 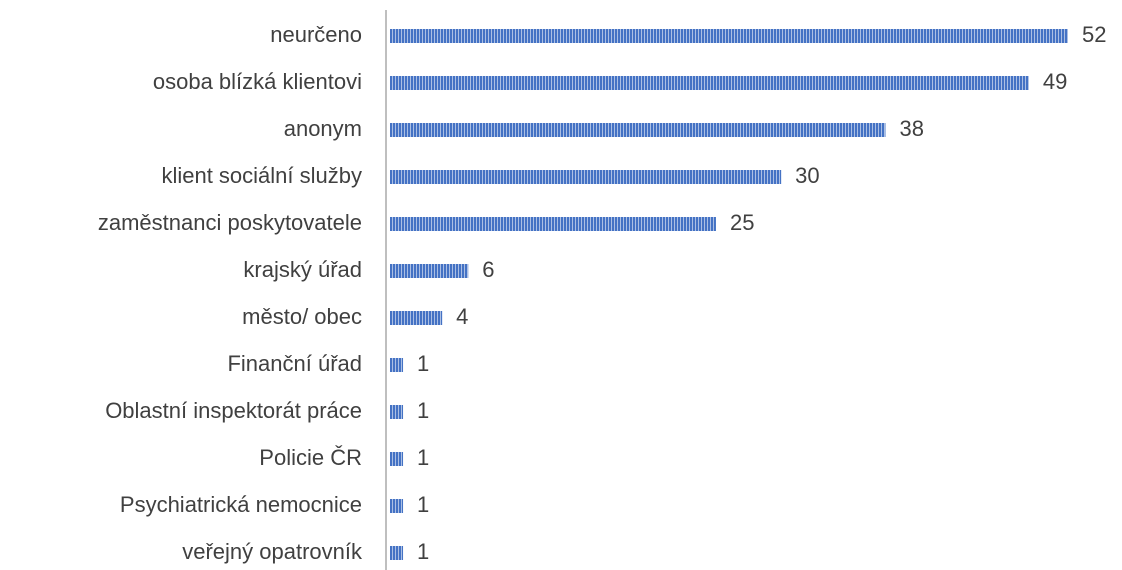 I want to click on value-label: 30, so click(x=807, y=175).